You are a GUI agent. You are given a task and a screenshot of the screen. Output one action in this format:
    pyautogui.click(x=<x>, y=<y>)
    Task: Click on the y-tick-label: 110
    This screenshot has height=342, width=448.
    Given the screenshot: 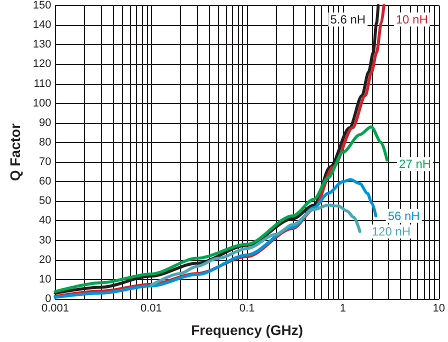 What is the action you would take?
    pyautogui.click(x=43, y=84)
    